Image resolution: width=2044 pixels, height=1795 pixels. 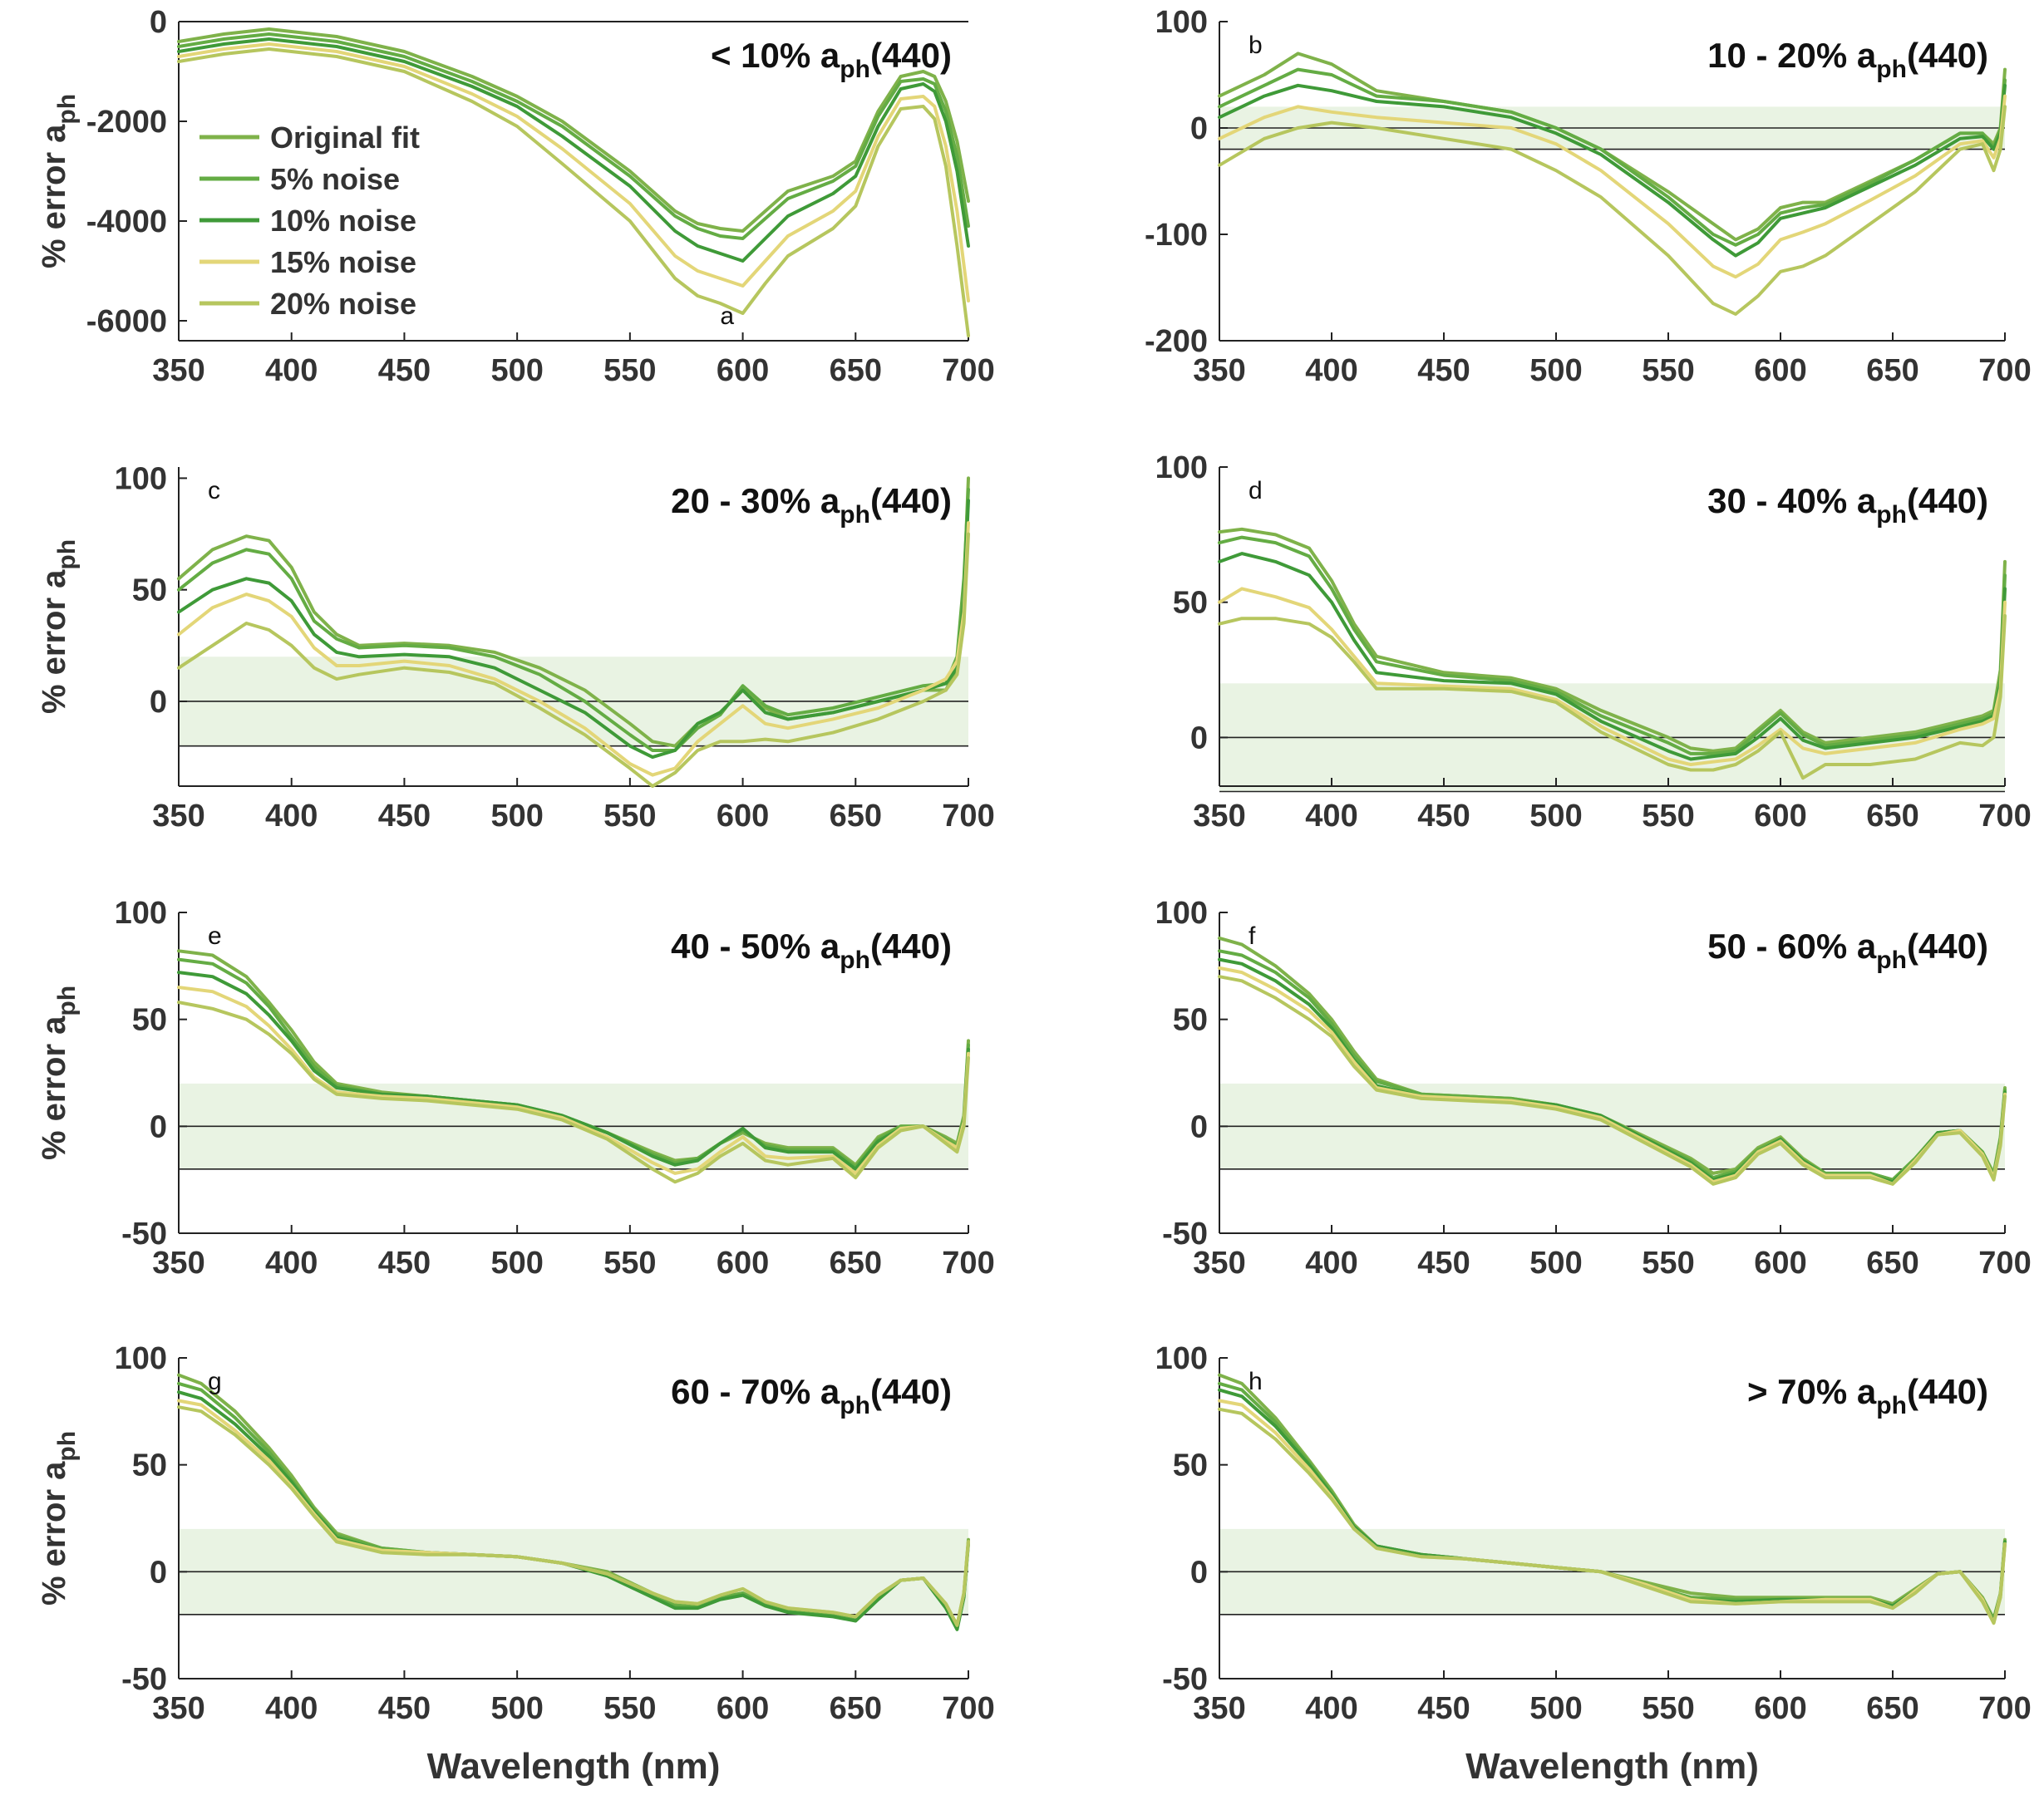 What do you see at coordinates (126, 221) in the screenshot?
I see `y-tick-label: -4000` at bounding box center [126, 221].